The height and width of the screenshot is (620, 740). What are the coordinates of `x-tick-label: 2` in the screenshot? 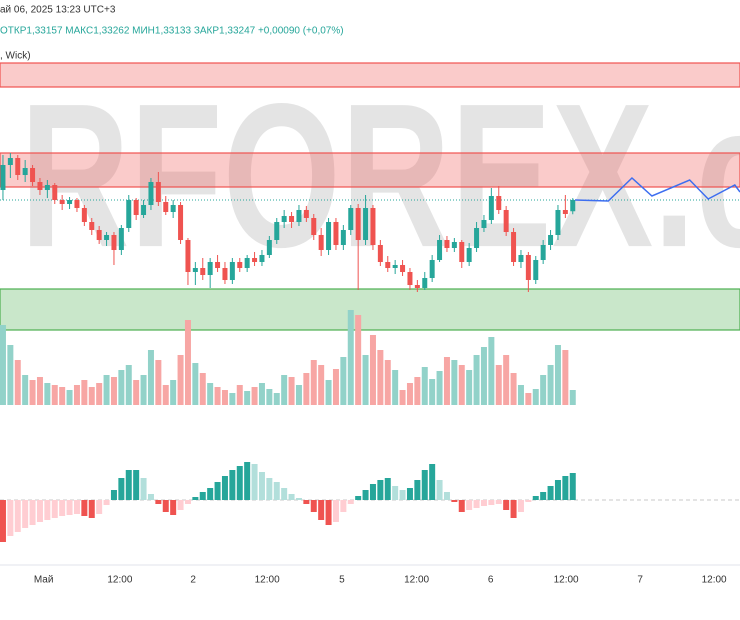 It's located at (193, 580).